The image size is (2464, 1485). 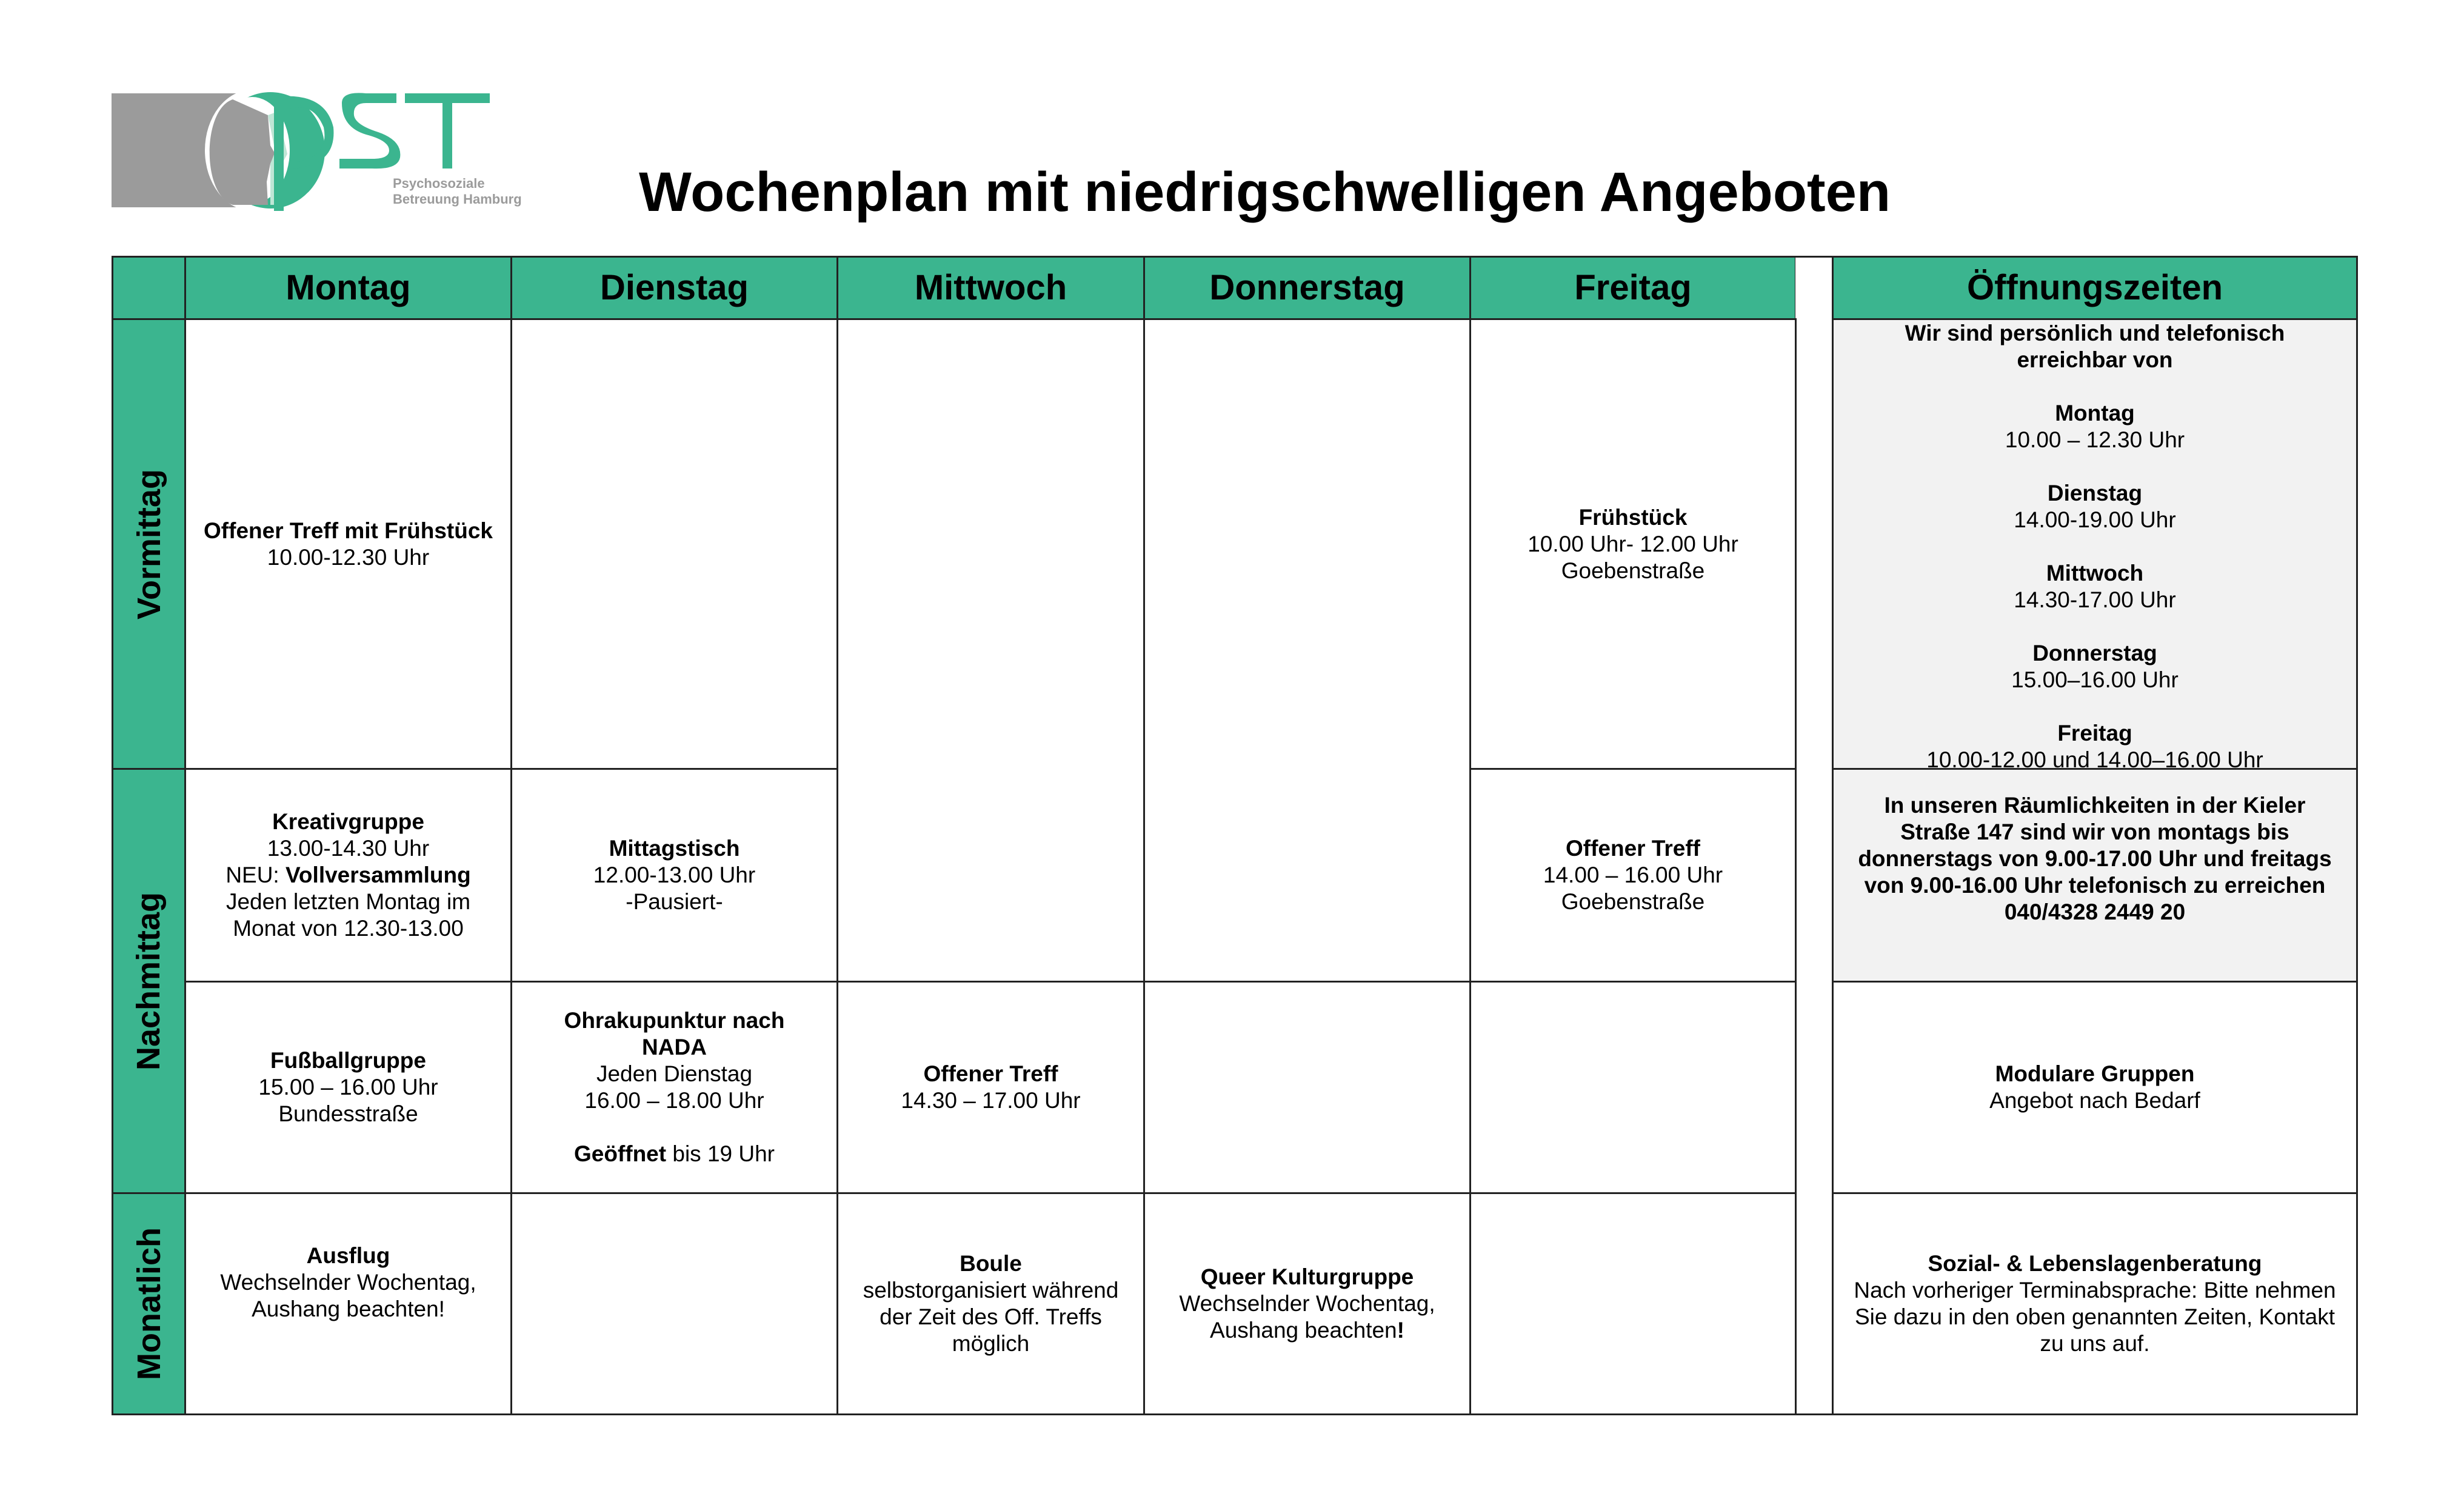 I want to click on cell-text-bold: Frühstück, so click(x=1633, y=517).